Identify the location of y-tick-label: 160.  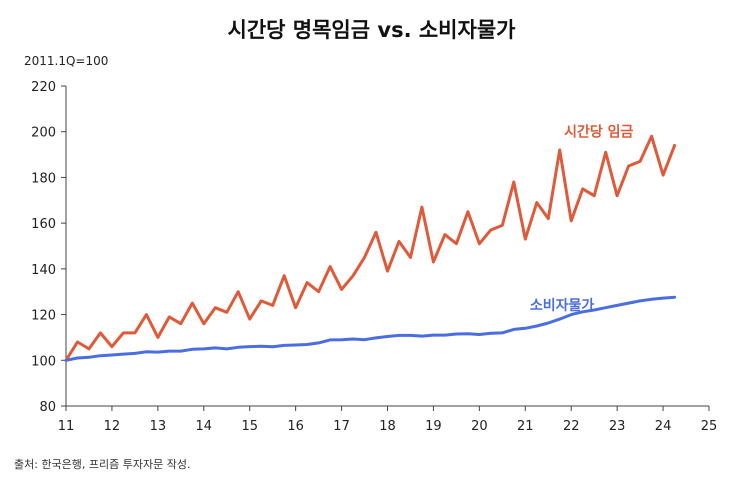
(43, 224).